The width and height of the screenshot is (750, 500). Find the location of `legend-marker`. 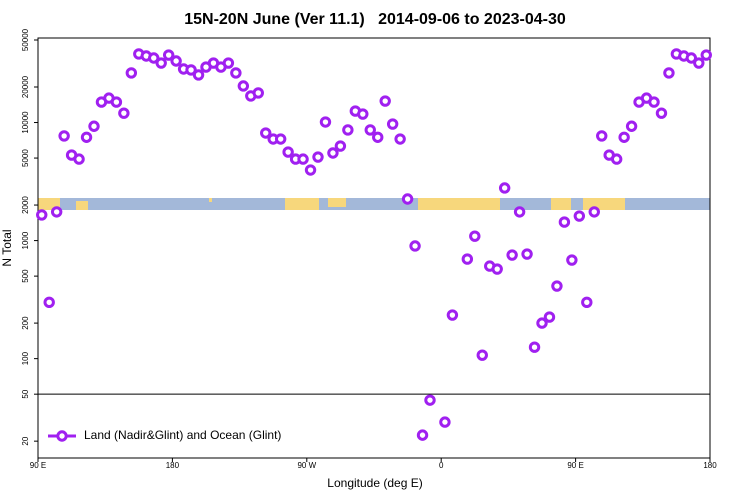

legend-marker is located at coordinates (62, 436).